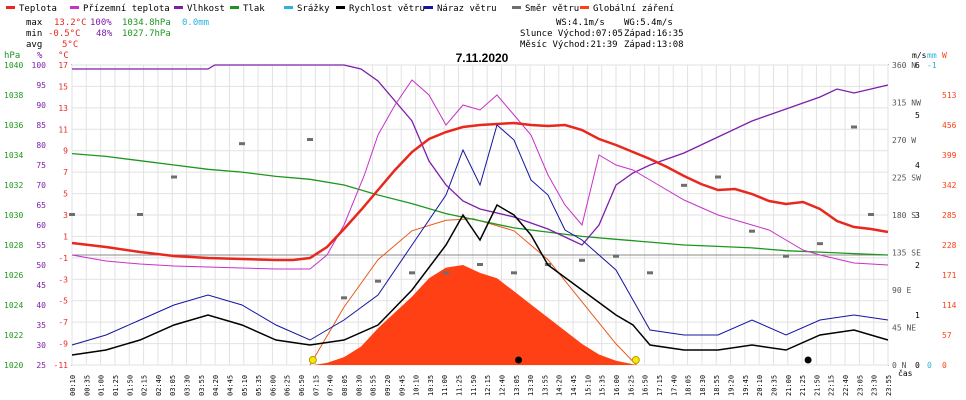 This screenshot has width=966, height=400. What do you see at coordinates (475, 315) in the screenshot?
I see `radiation-area` at bounding box center [475, 315].